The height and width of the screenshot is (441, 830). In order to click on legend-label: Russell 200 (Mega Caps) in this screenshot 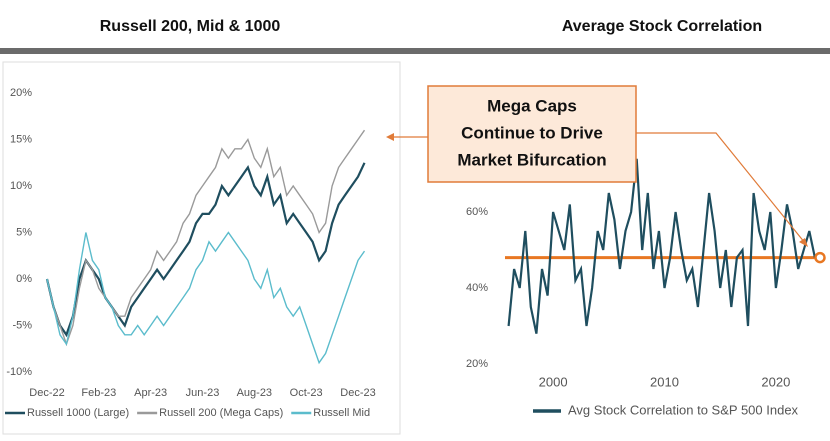, I will do `click(221, 413)`.